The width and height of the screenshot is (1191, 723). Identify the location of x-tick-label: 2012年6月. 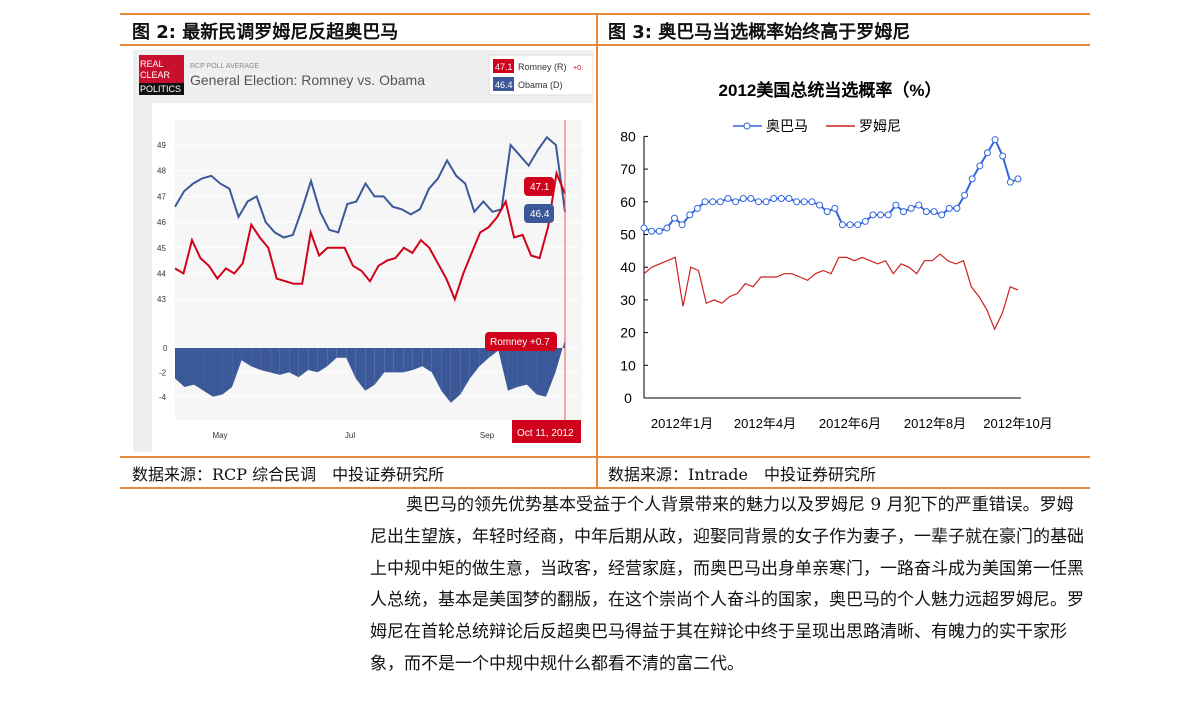
(850, 423).